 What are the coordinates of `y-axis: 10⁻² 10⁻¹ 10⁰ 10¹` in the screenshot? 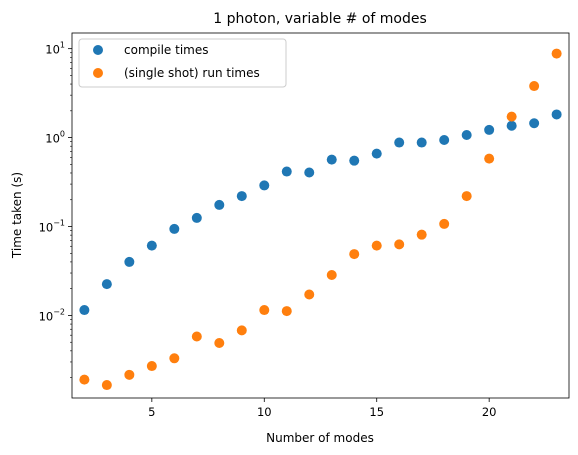 It's located at (55, 209).